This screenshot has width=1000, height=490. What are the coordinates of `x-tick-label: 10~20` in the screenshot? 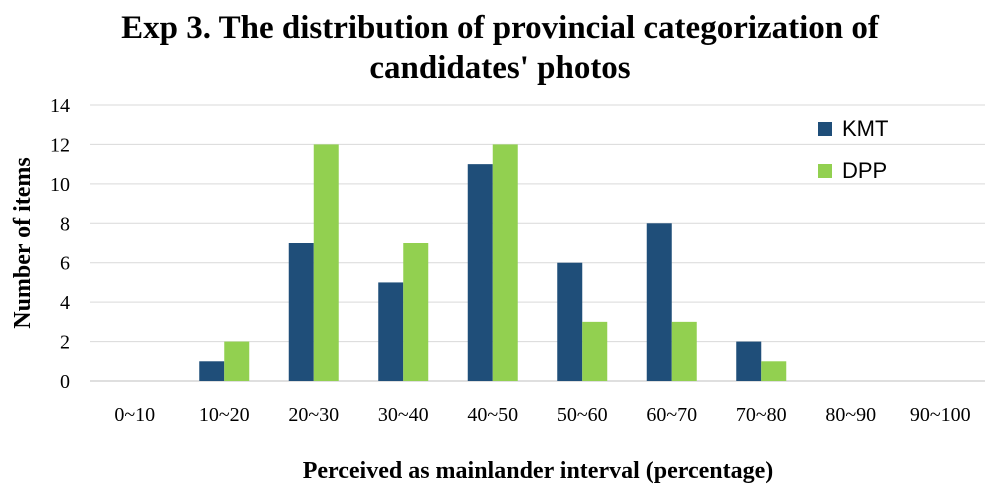 It's located at (224, 415).